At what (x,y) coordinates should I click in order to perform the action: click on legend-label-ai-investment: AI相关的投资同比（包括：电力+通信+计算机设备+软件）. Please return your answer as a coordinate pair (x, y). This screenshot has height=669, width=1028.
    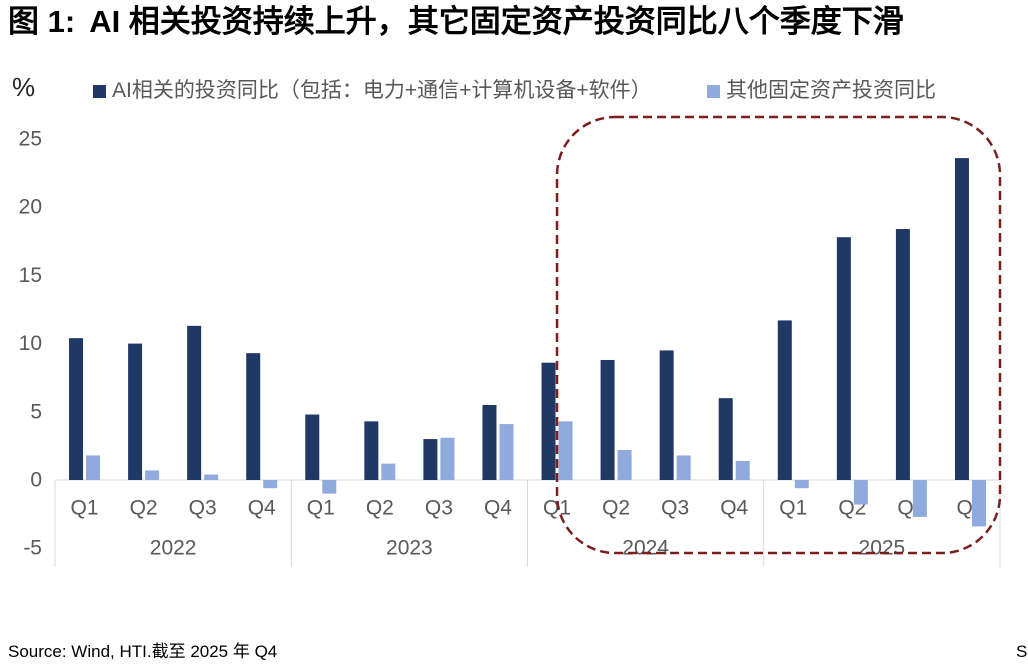
    Looking at the image, I should click on (382, 90).